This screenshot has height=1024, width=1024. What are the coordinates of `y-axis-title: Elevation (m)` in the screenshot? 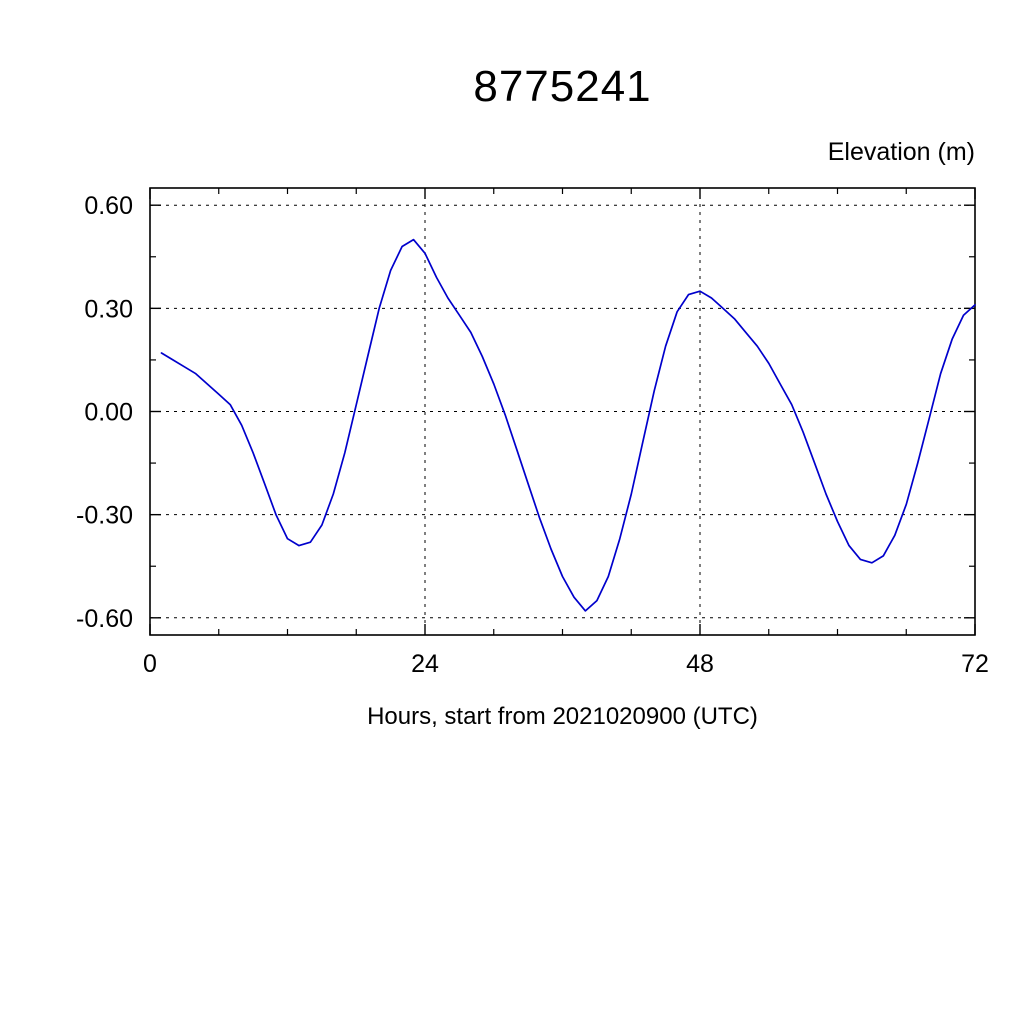 It's located at (901, 152).